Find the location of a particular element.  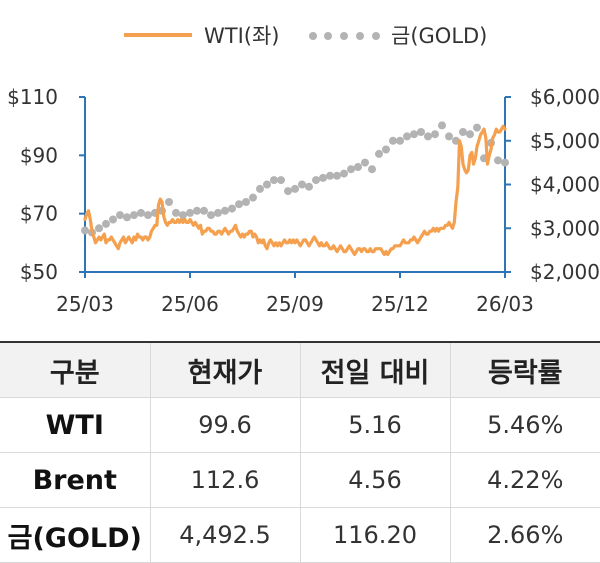

table-header-row: 구분 현재가 전일 대비 등락률 is located at coordinates (300, 369).